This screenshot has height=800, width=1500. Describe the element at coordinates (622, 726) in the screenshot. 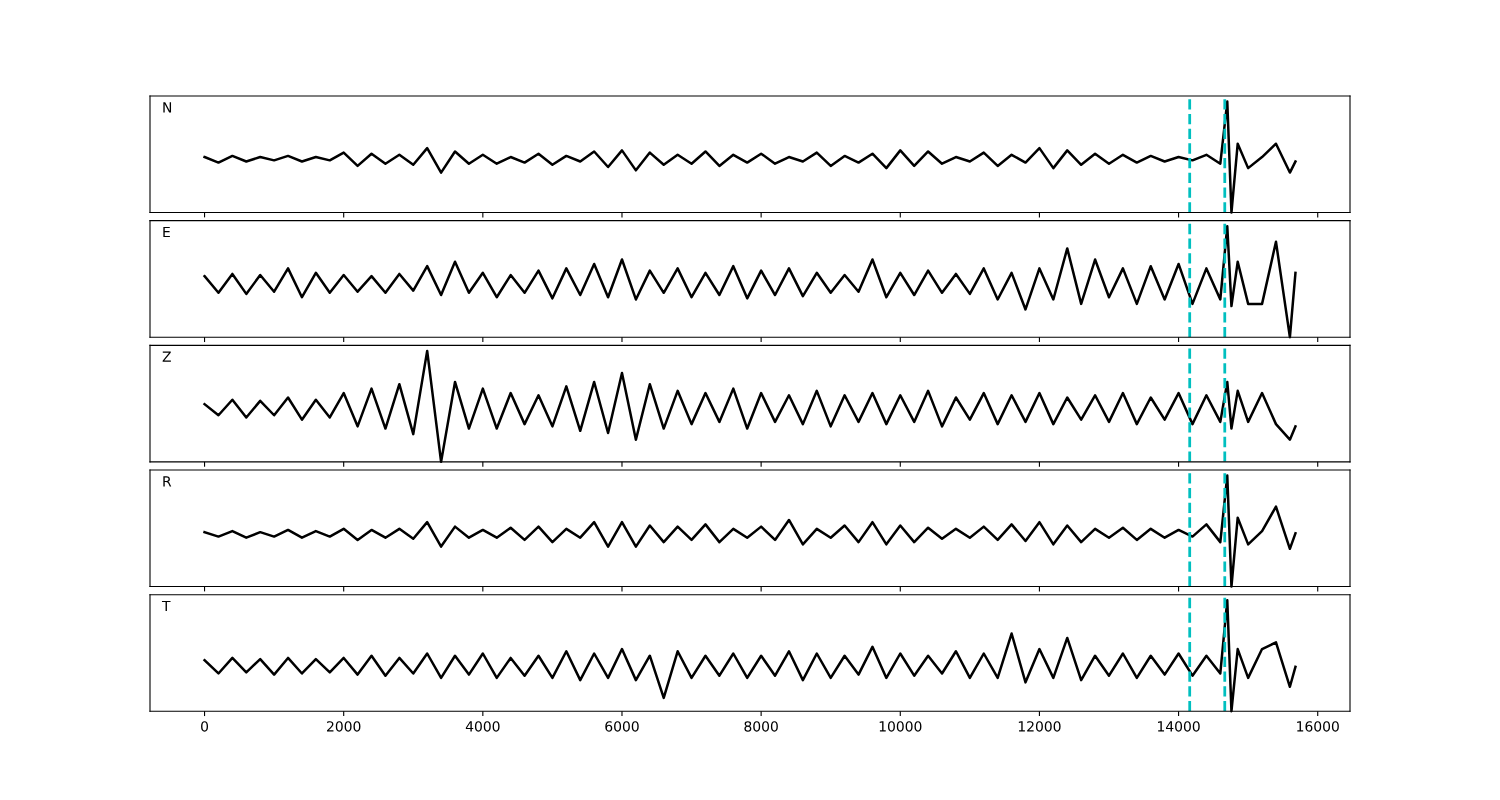

I see `x-tick-label: 6000` at that location.